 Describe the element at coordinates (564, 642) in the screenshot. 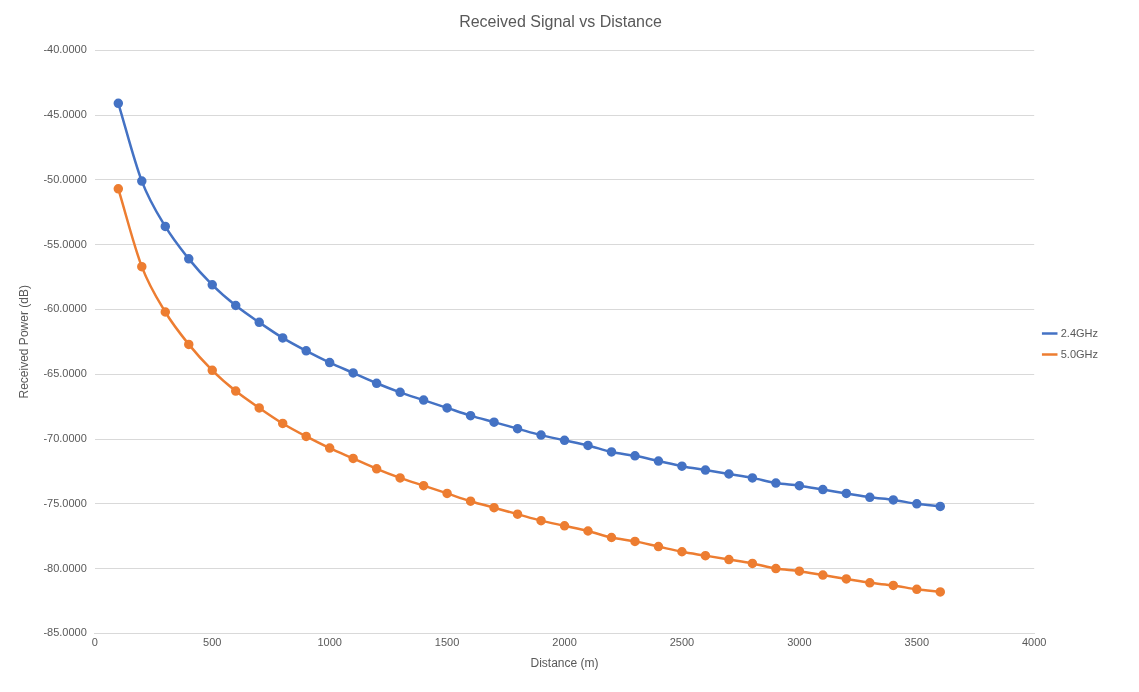

I see `x-tick-label: 2000` at that location.